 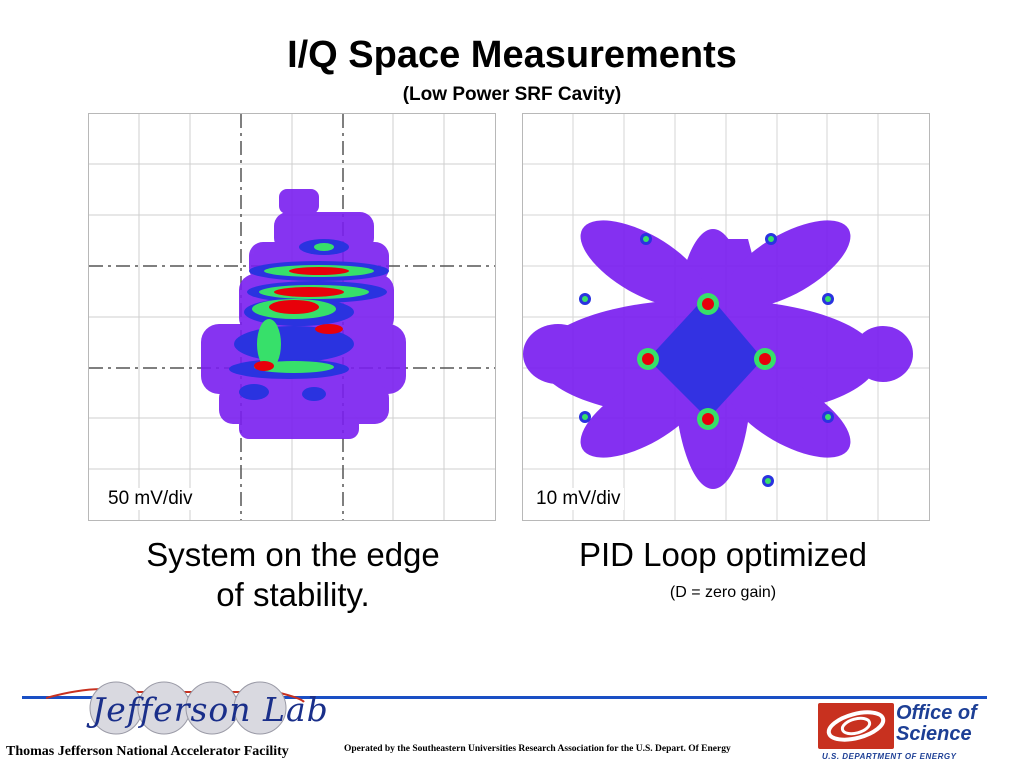 What do you see at coordinates (512, 55) in the screenshot?
I see `slide-title: I/Q Space Measurements` at bounding box center [512, 55].